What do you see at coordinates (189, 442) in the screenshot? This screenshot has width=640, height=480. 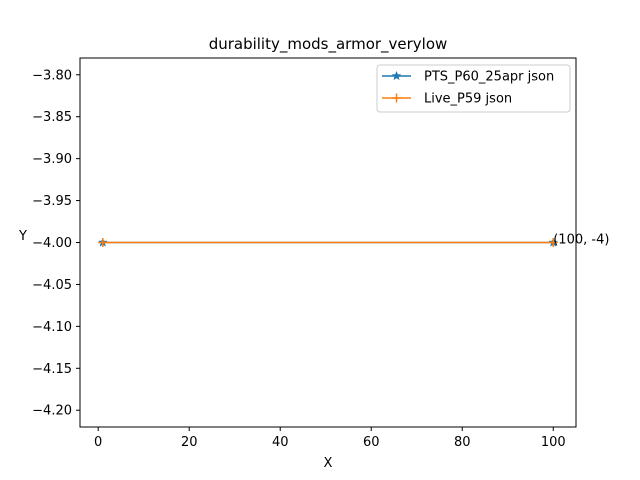 I see `x-tick-label: 20` at bounding box center [189, 442].